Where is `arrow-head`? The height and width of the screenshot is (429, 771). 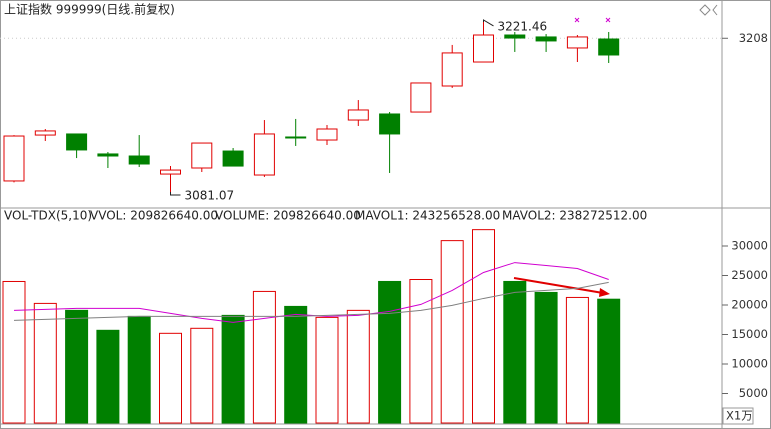 arrow-head is located at coordinates (604, 292).